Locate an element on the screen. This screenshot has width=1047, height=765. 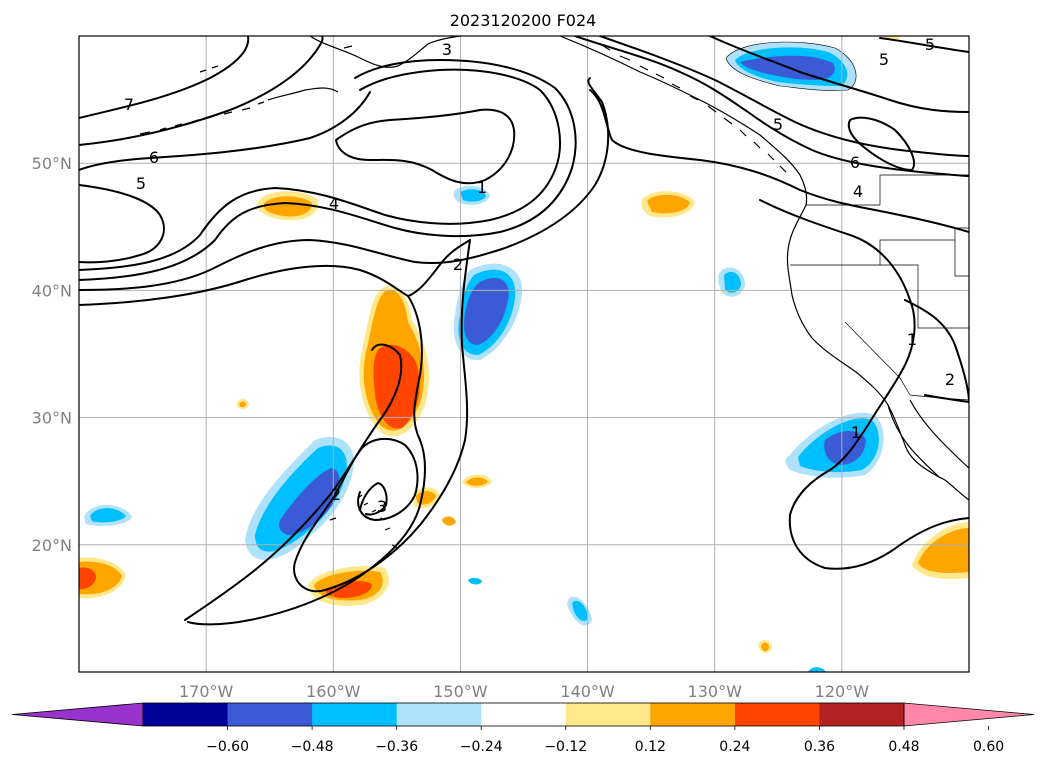
alaska-peninsula-coast is located at coordinates (303, 94).